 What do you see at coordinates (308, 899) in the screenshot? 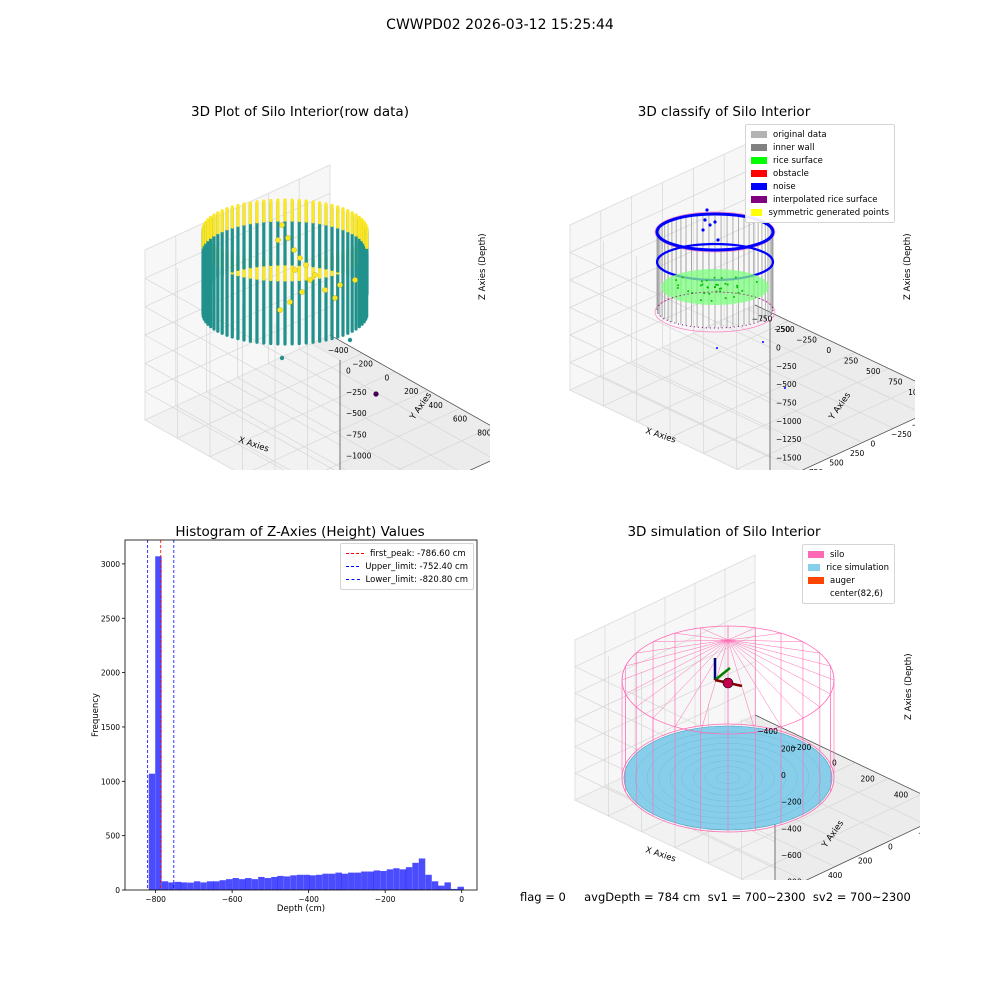
I see `histogram-x-tick-label: −400` at bounding box center [308, 899].